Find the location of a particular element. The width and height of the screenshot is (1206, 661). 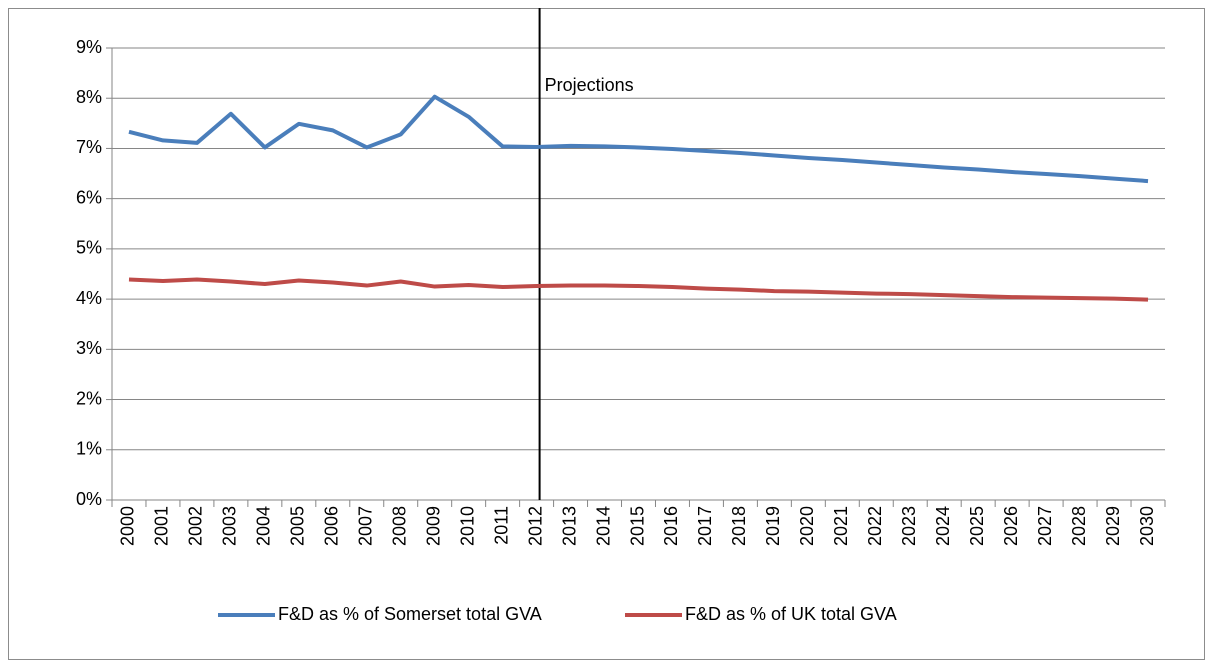

legend-label: F&D as % of Somerset total GVA is located at coordinates (410, 614).